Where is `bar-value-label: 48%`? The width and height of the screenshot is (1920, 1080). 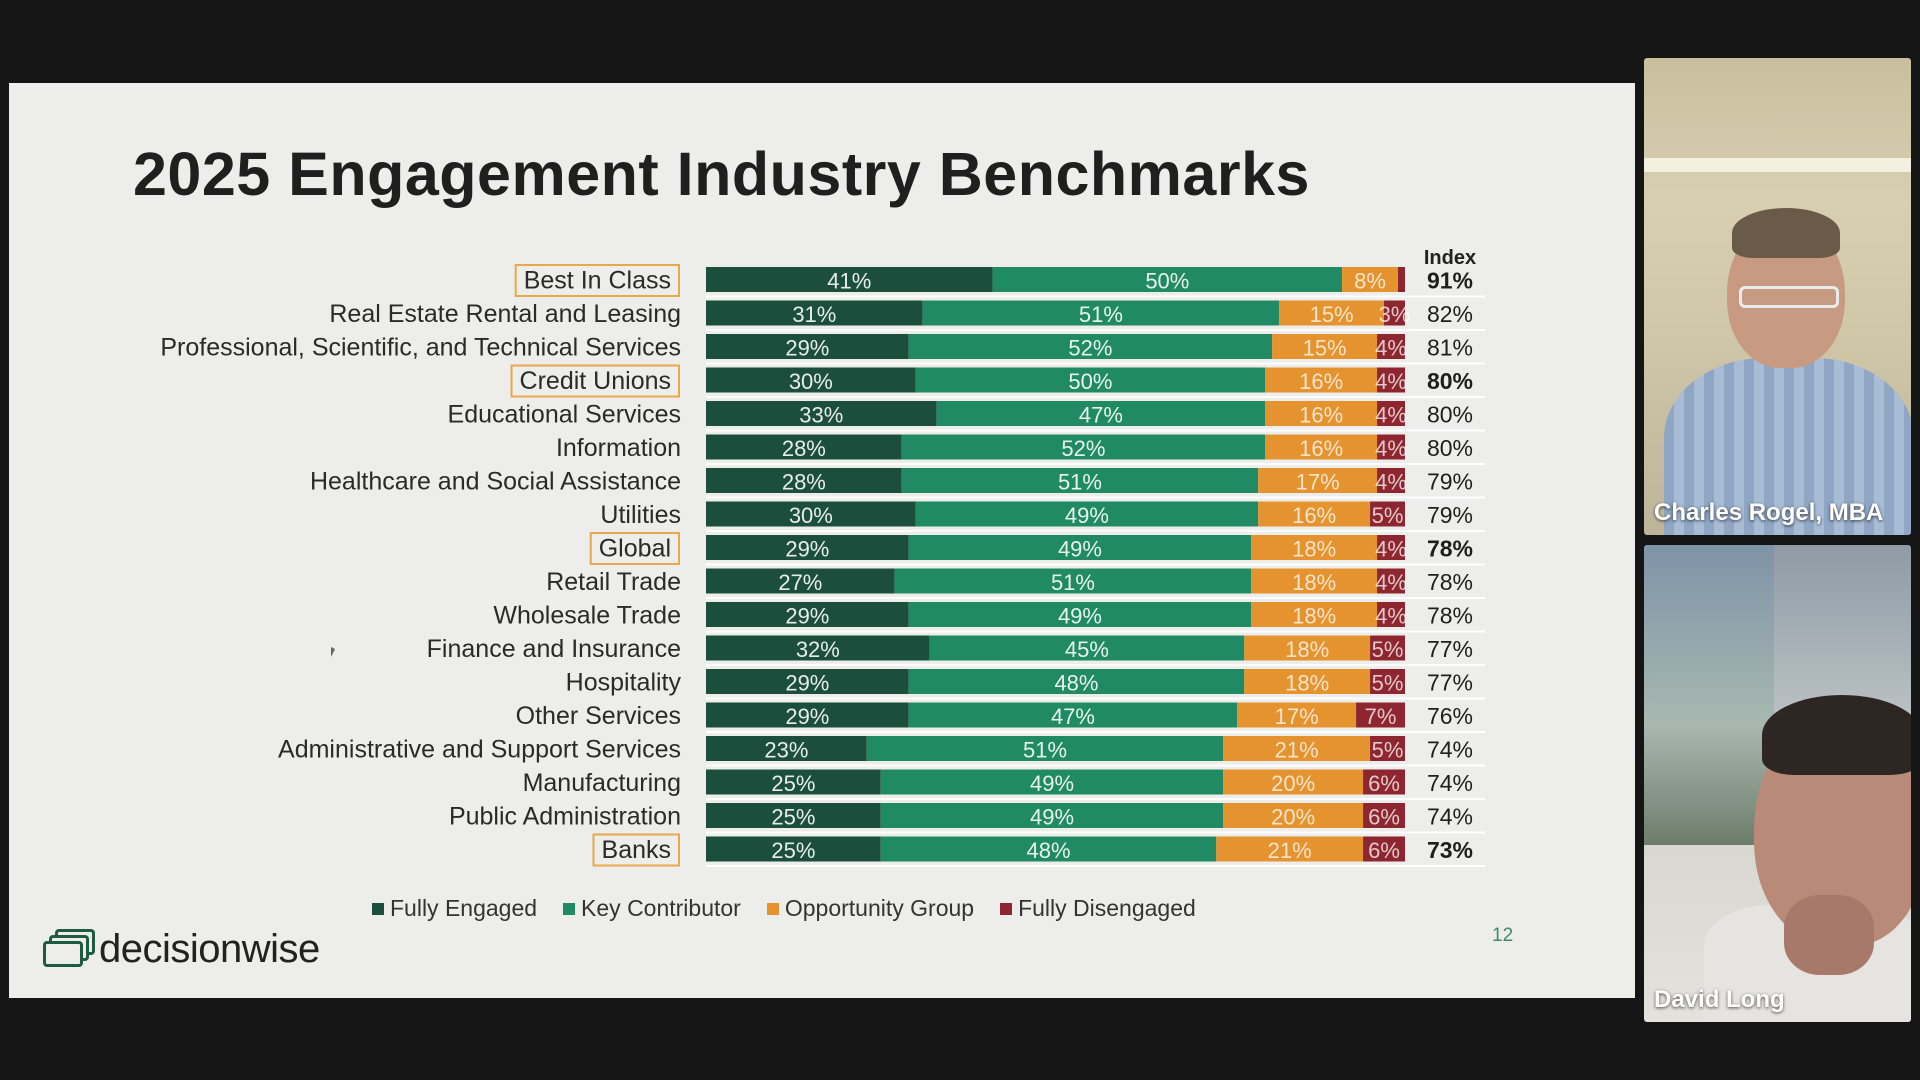 bar-value-label: 48% is located at coordinates (1048, 850).